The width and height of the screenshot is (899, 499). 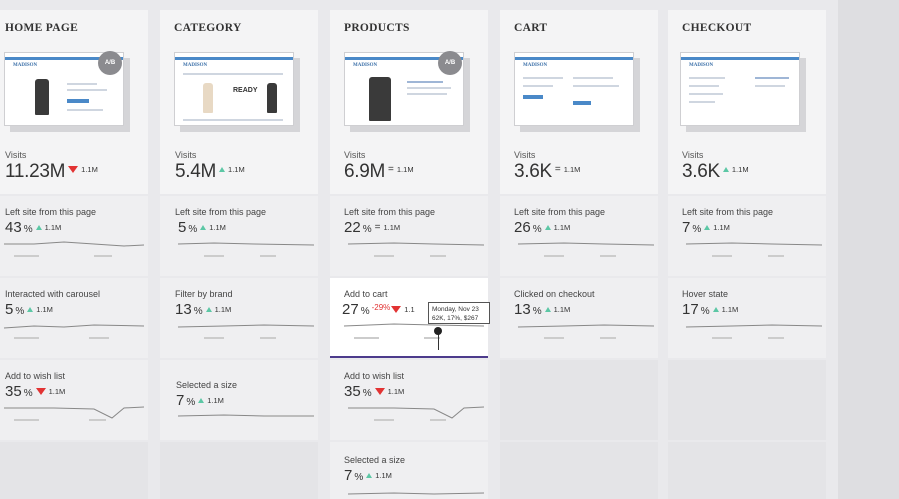 I want to click on step-title: CATEGORY, so click(x=208, y=28).